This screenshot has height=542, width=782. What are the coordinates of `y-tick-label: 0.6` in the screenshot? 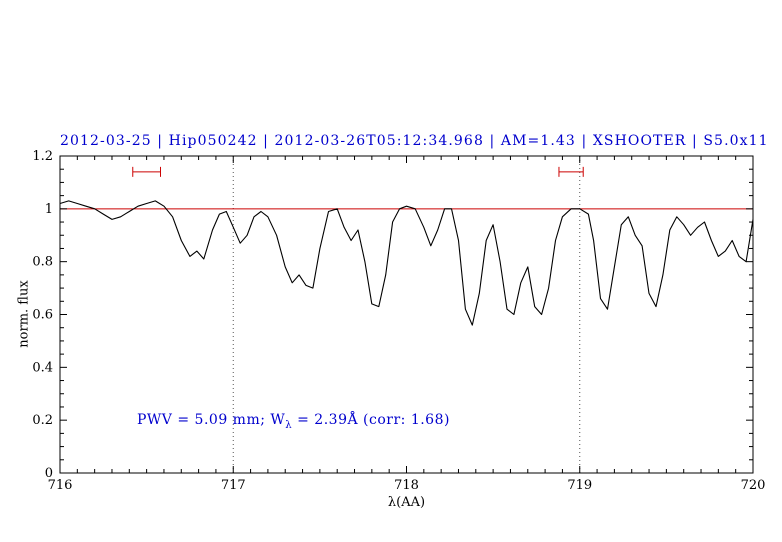 It's located at (42, 315).